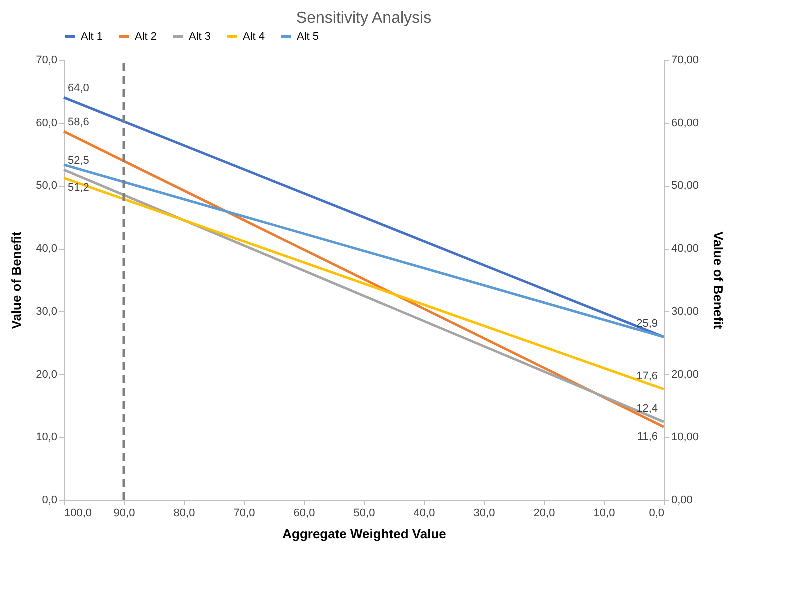  I want to click on y-tick-label: 0,0, so click(50, 500).